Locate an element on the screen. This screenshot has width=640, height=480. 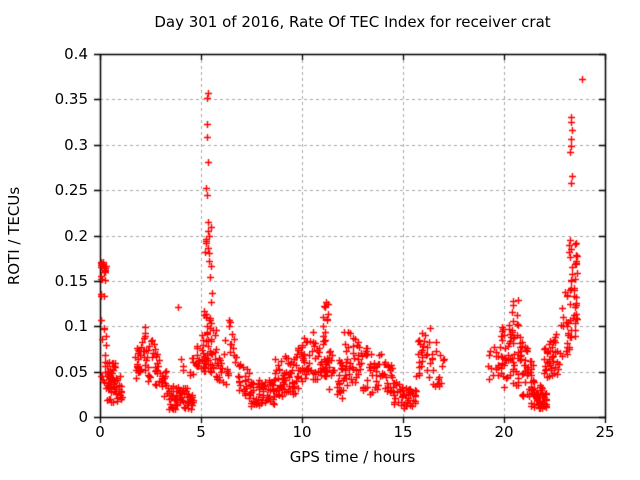
y-tick-label: 0 is located at coordinates (83, 417).